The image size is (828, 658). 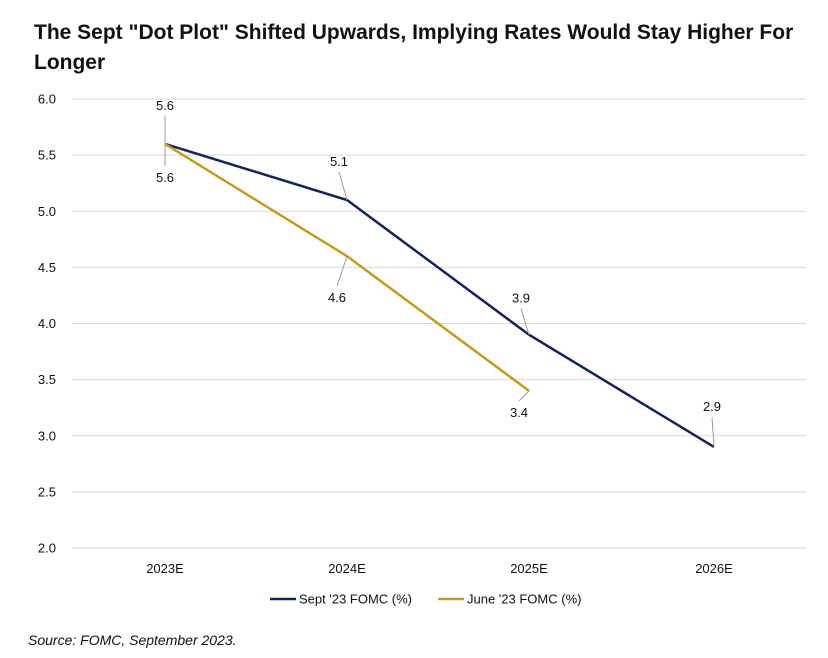 What do you see at coordinates (47, 211) in the screenshot?
I see `y-tick-label: 5.0` at bounding box center [47, 211].